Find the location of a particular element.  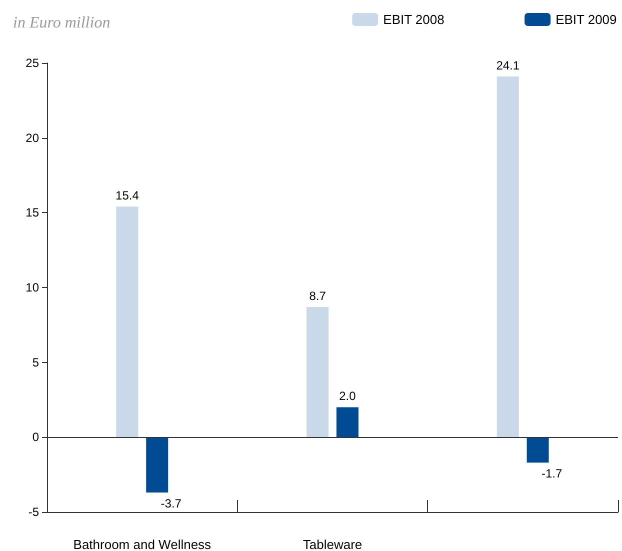

text: 24.1 is located at coordinates (508, 65).